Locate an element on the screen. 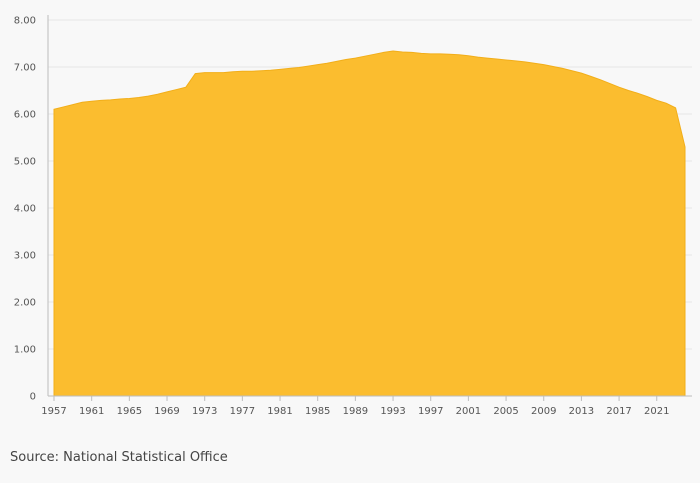 The height and width of the screenshot is (483, 700). y-tick-label: 5.00 is located at coordinates (25, 162).